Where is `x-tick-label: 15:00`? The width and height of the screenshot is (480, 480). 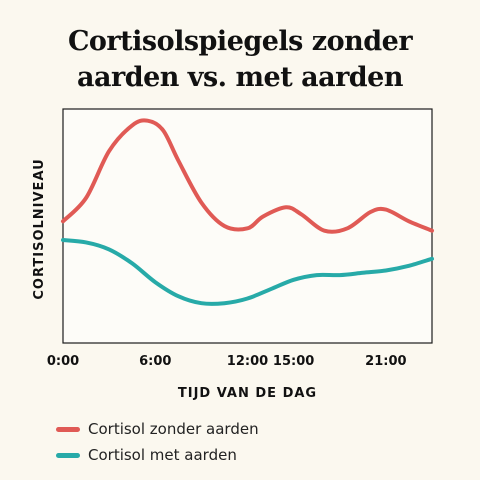
x-tick-label: 15:00 is located at coordinates (293, 361).